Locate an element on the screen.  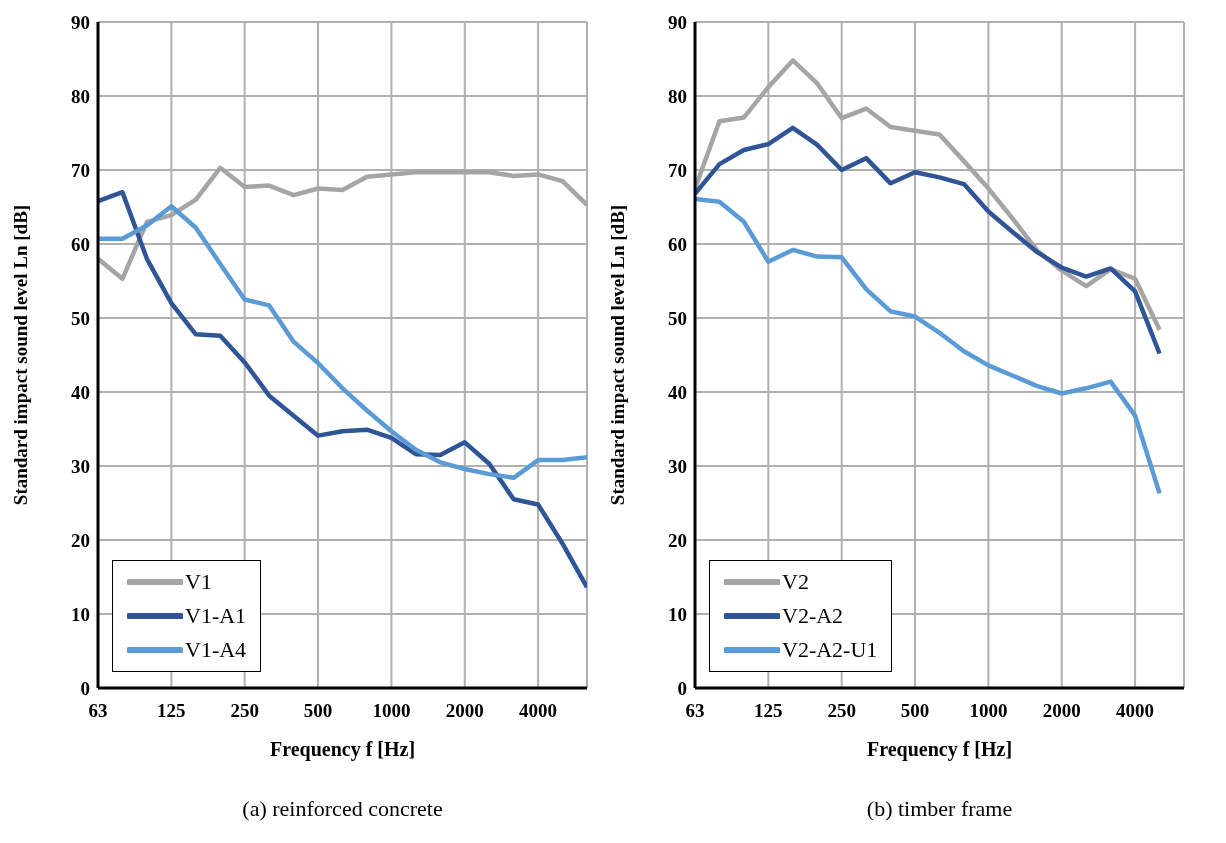
legend-label: V2-A2 is located at coordinates (813, 616).